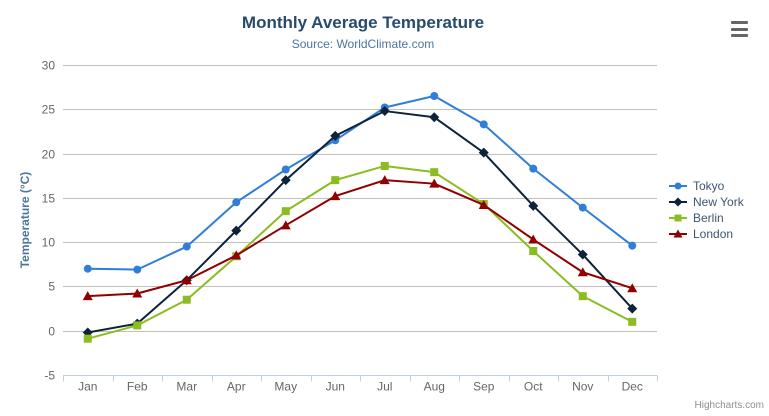  Describe the element at coordinates (713, 234) in the screenshot. I see `legend-item-label: London` at that location.